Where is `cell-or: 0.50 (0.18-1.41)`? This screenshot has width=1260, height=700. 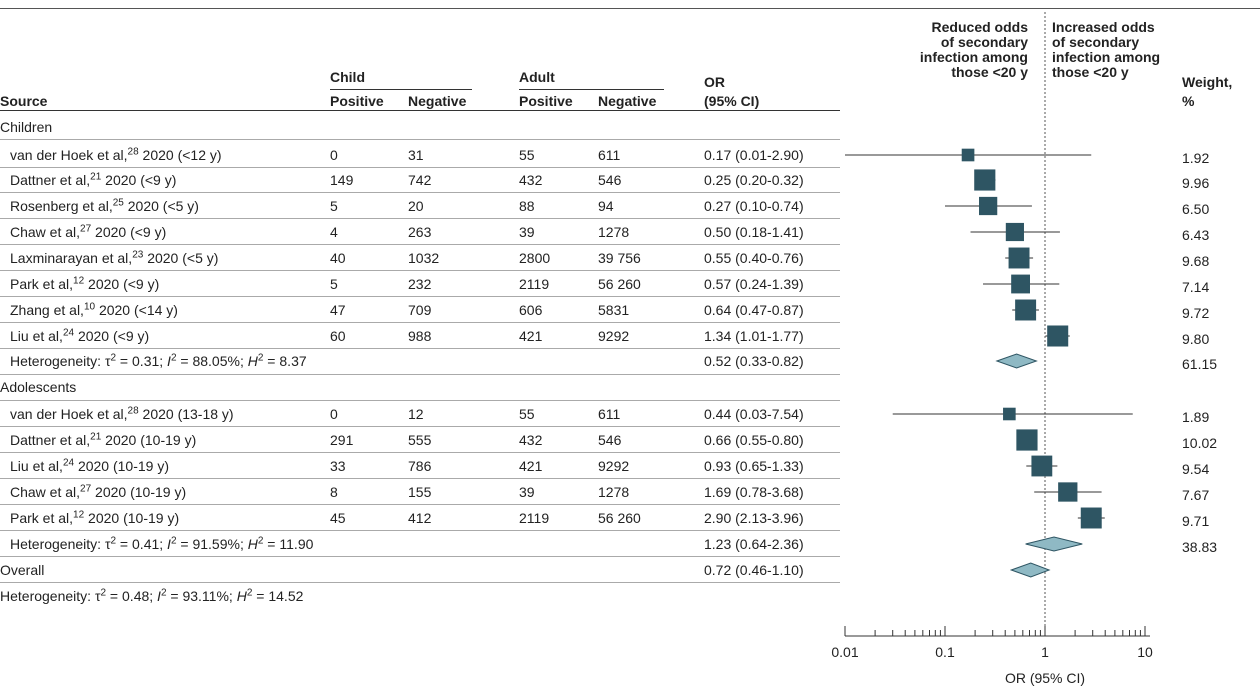 cell-or: 0.50 (0.18-1.41) is located at coordinates (754, 232).